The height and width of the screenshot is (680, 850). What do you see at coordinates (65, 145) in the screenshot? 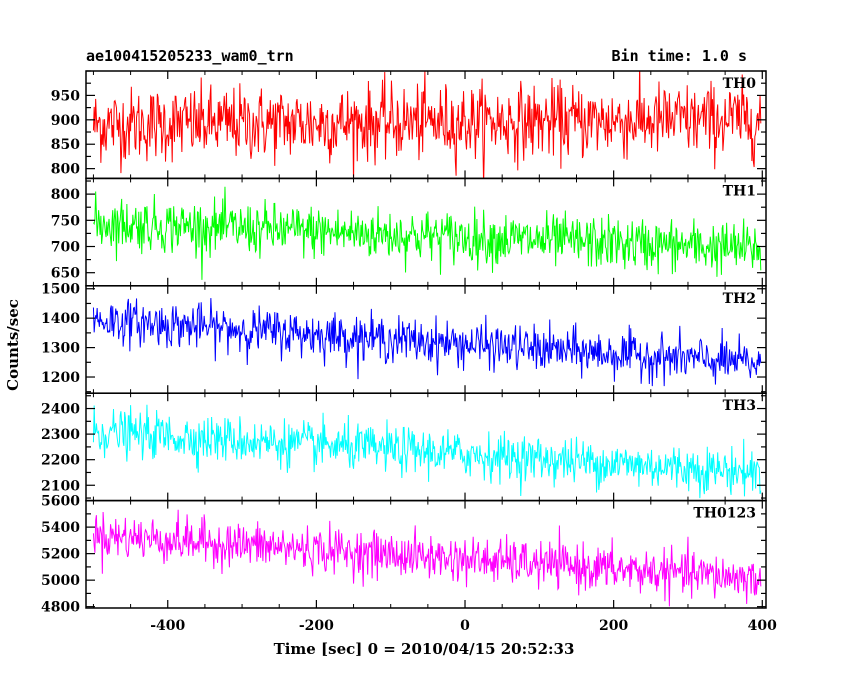
I see `y-tick-label: 850` at bounding box center [65, 145].